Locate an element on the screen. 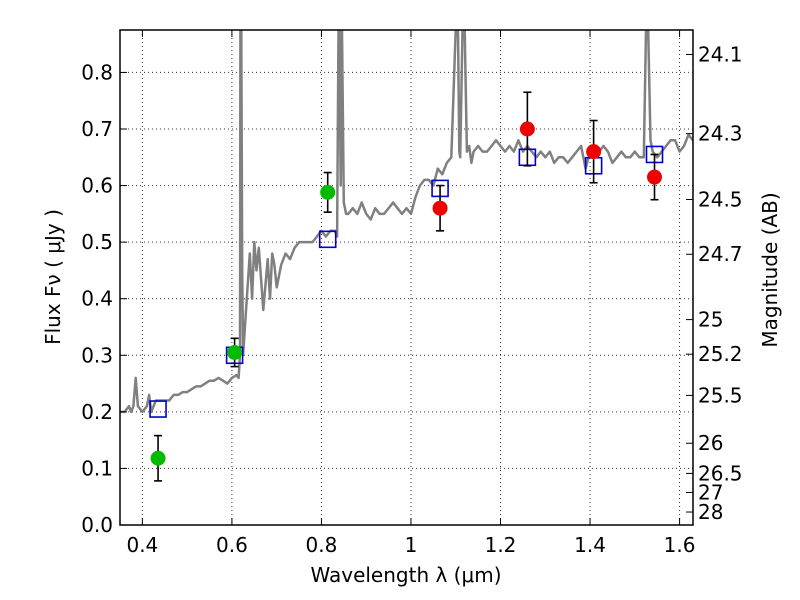 Image resolution: width=800 pixels, height=600 pixels. mag-tick-label: 26.5 is located at coordinates (720, 473).